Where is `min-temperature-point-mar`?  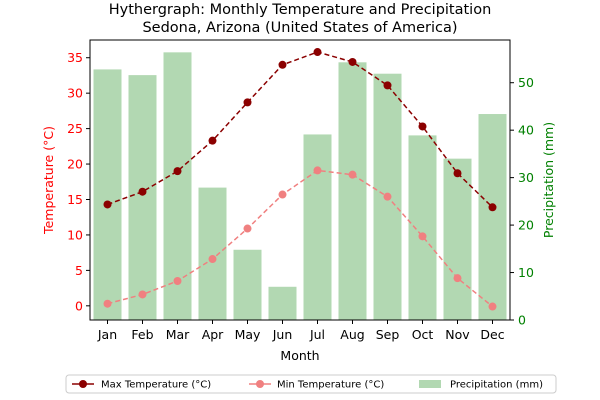
min-temperature-point-mar is located at coordinates (177, 281).